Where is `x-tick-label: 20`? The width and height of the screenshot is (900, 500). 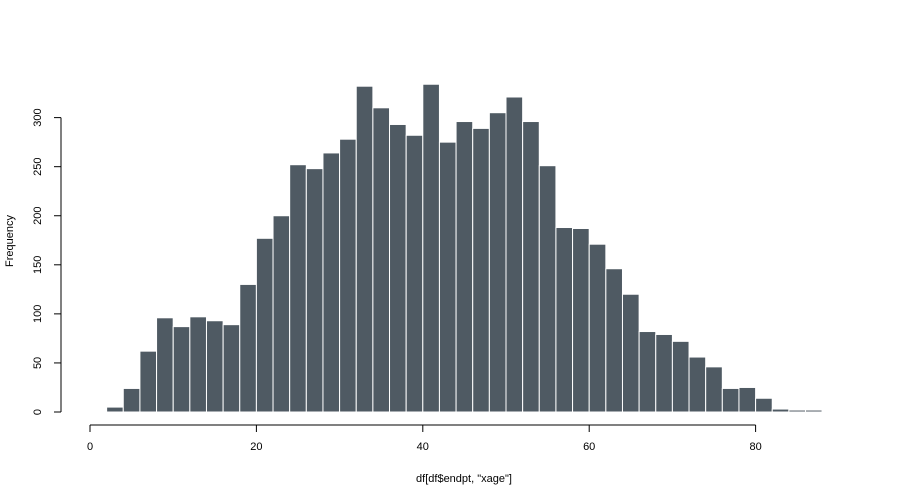
x-tick-label: 20 is located at coordinates (256, 447).